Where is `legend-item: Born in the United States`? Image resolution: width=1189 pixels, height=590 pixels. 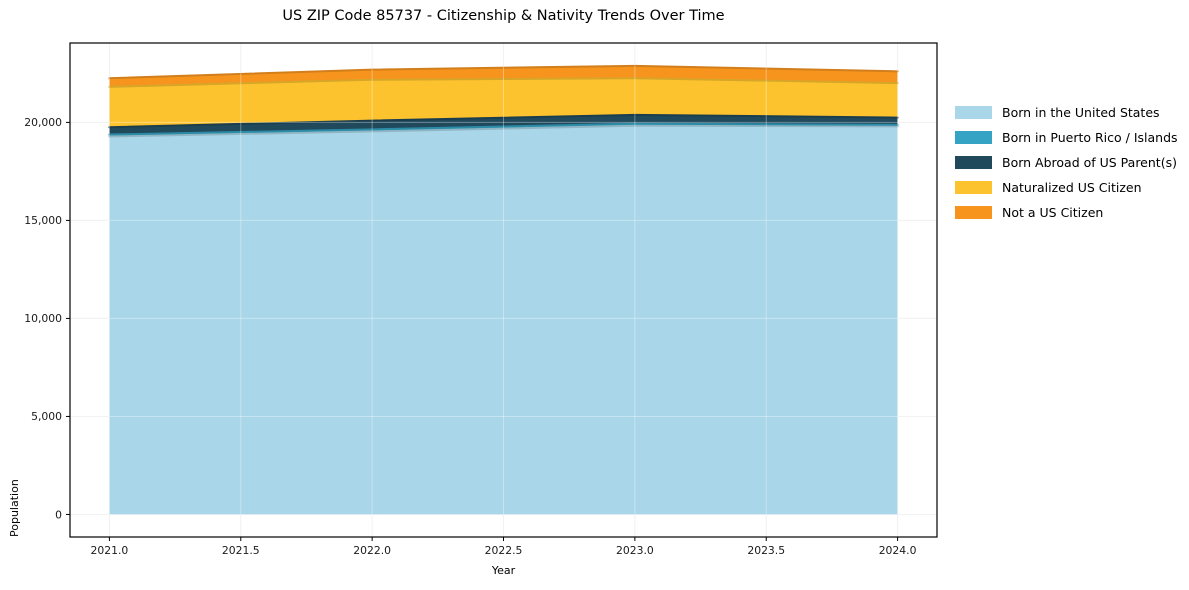 legend-item: Born in the United States is located at coordinates (1066, 112).